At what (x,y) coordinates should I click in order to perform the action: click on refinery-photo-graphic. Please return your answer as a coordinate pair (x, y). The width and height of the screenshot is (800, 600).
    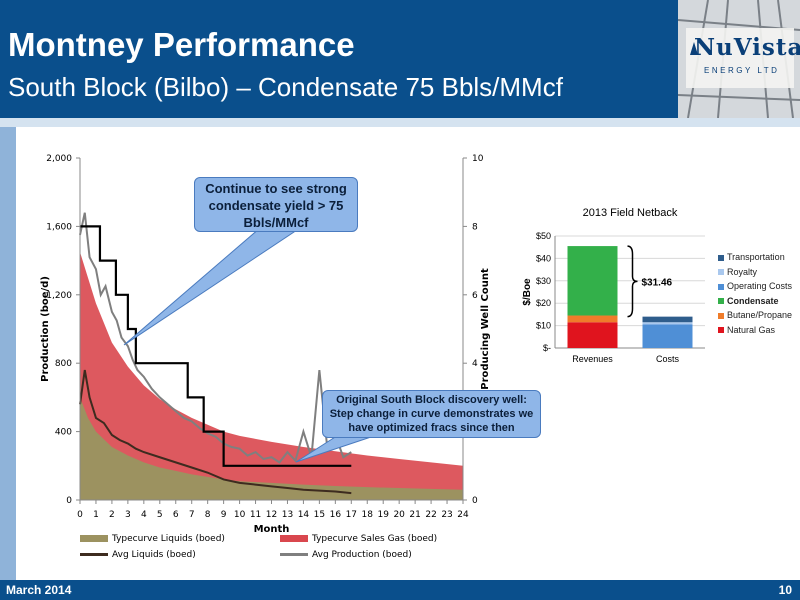
    Looking at the image, I should click on (739, 59).